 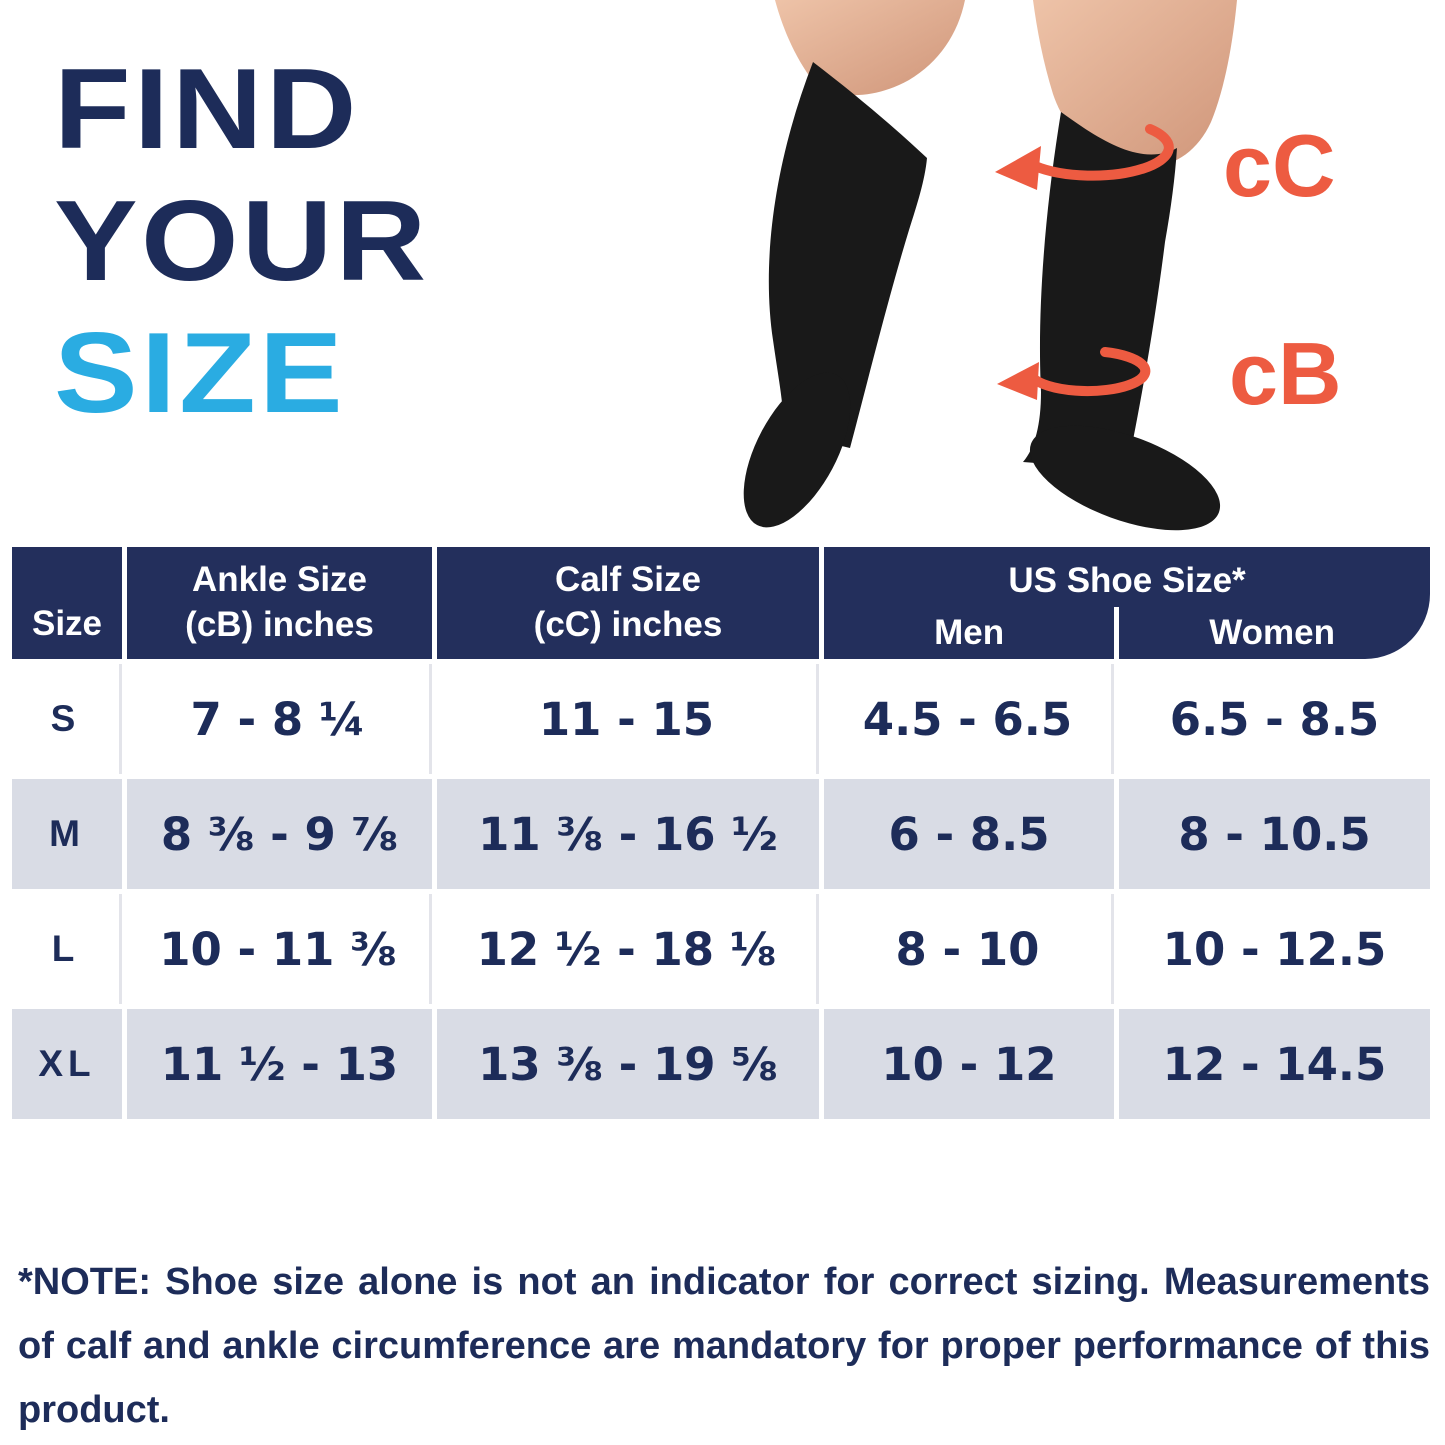 What do you see at coordinates (1074, 373) in the screenshot?
I see `ankle-measure-arrow-icon` at bounding box center [1074, 373].